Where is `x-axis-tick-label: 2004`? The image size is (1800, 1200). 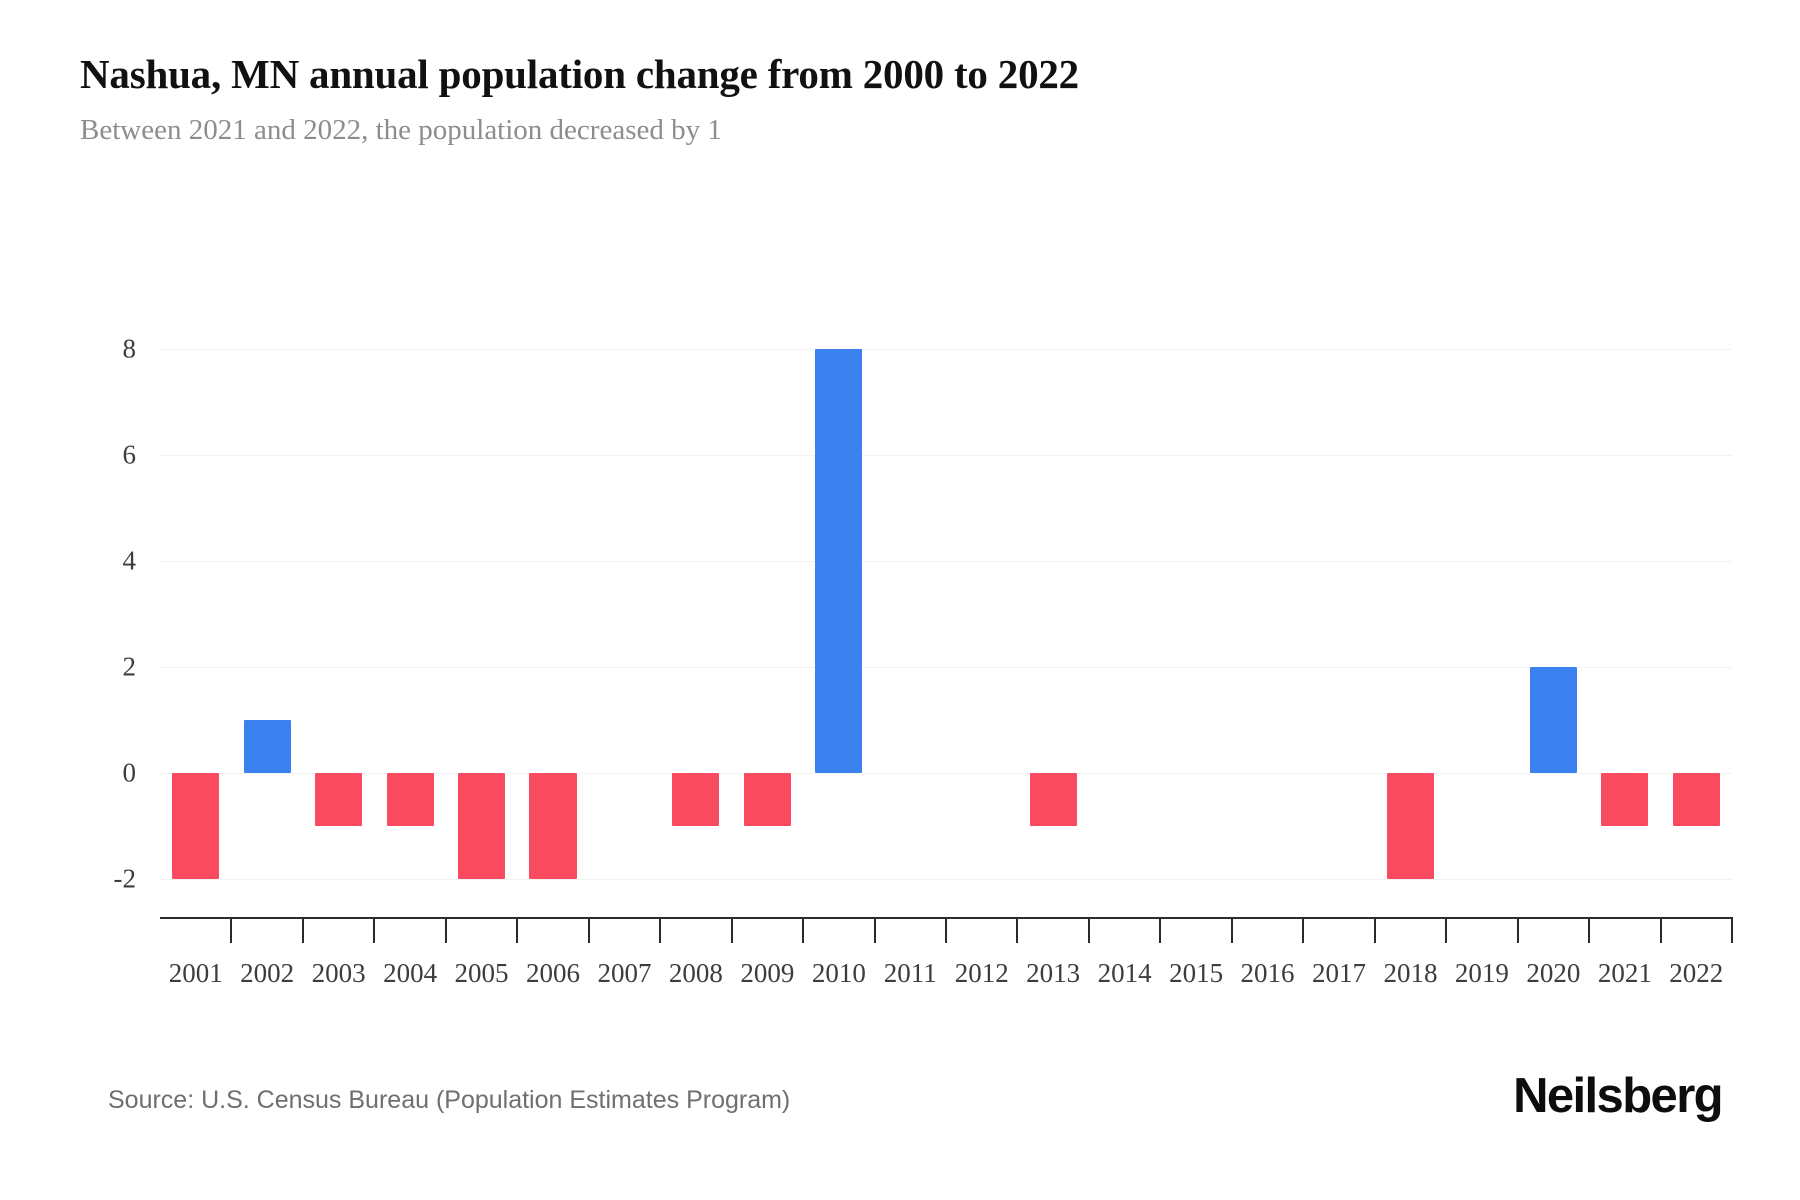
x-axis-tick-label: 2004 is located at coordinates (410, 973).